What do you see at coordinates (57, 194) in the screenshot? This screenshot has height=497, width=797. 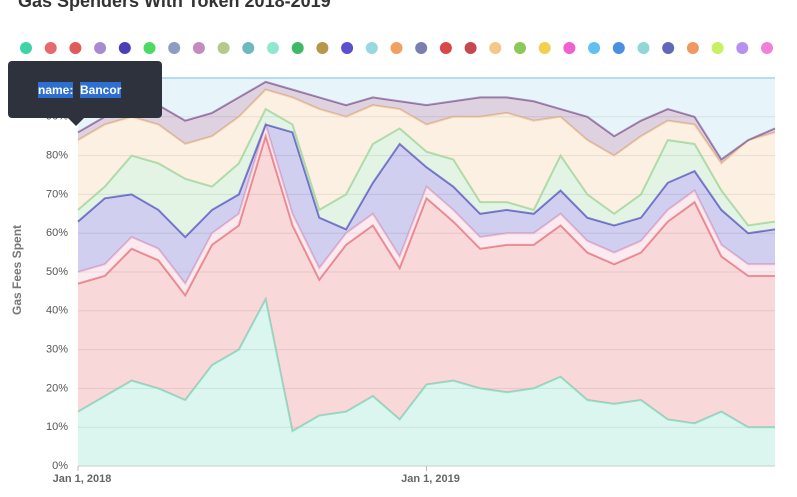 I see `y-tick-label: 70%` at bounding box center [57, 194].